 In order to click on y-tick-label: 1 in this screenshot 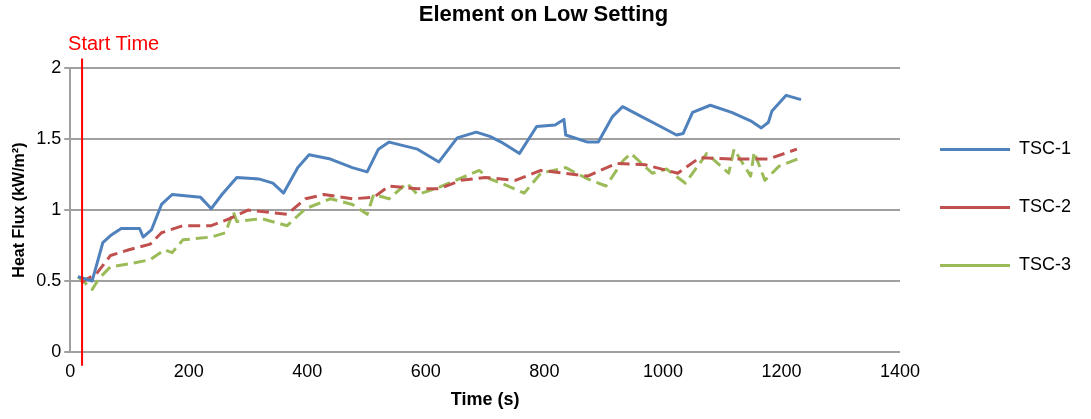, I will do `click(56, 209)`.